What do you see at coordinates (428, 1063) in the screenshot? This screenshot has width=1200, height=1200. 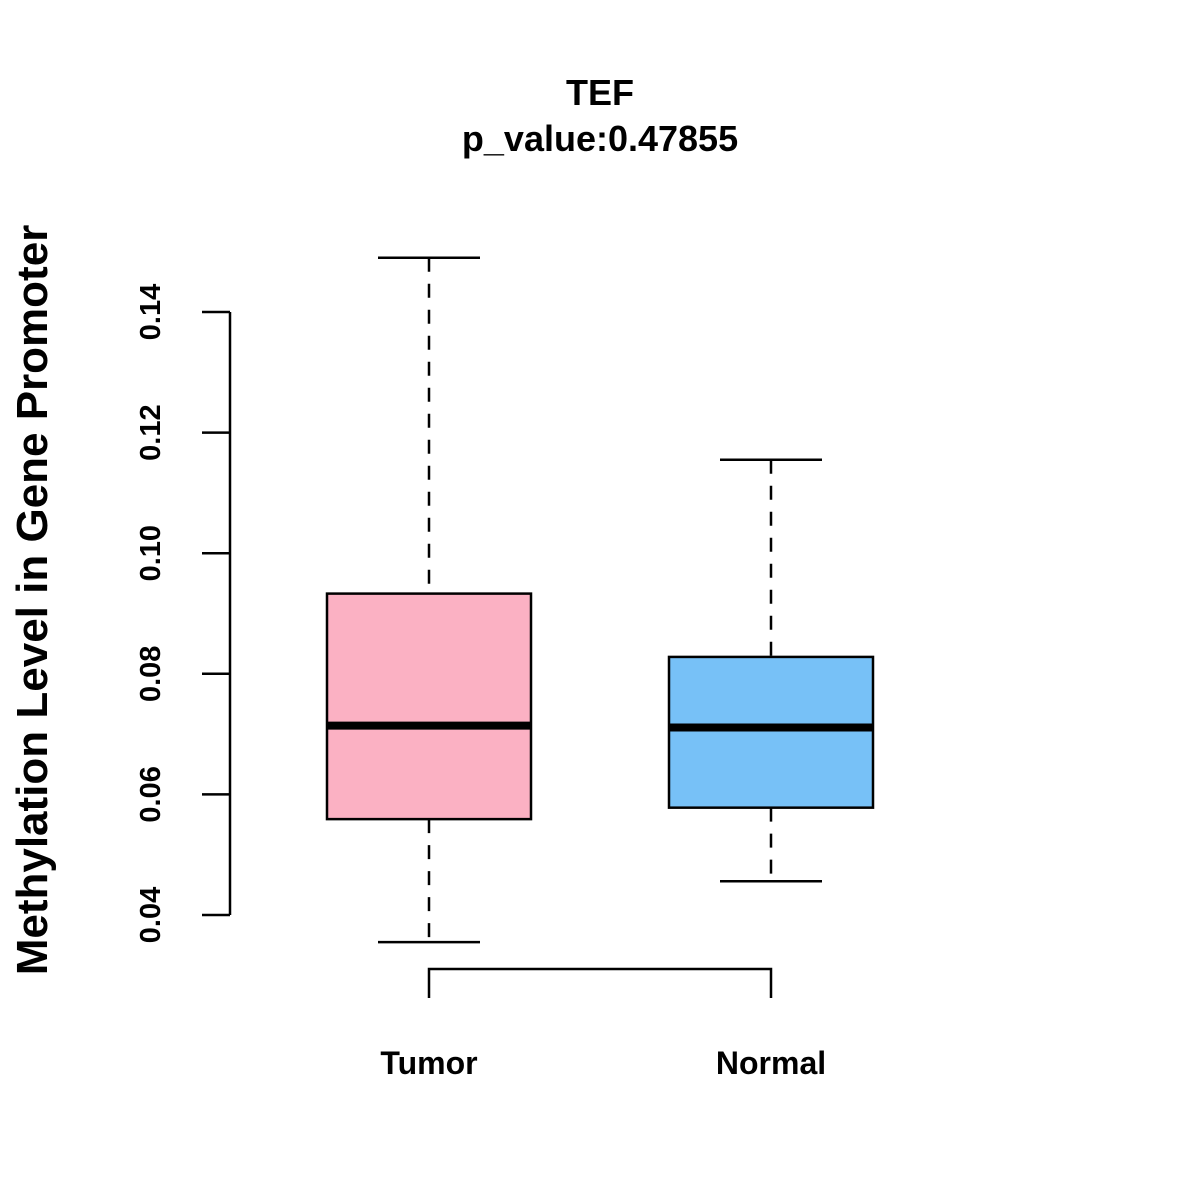 I see `x-tick-label: Tumor` at bounding box center [428, 1063].